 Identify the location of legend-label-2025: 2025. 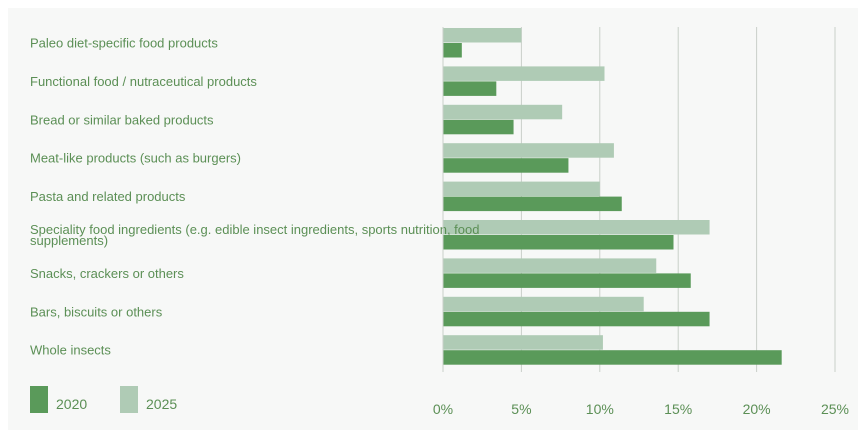
(161, 404).